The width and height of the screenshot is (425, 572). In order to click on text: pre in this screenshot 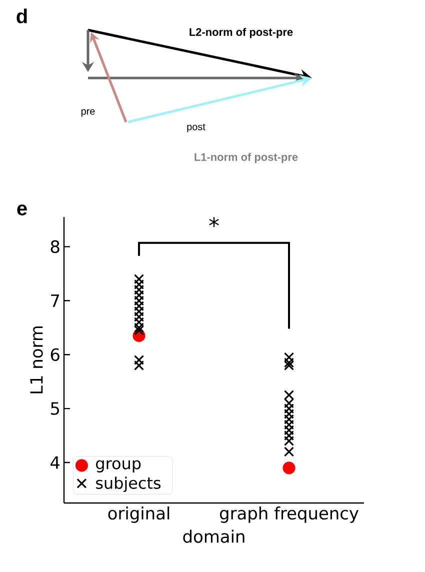, I will do `click(88, 113)`.